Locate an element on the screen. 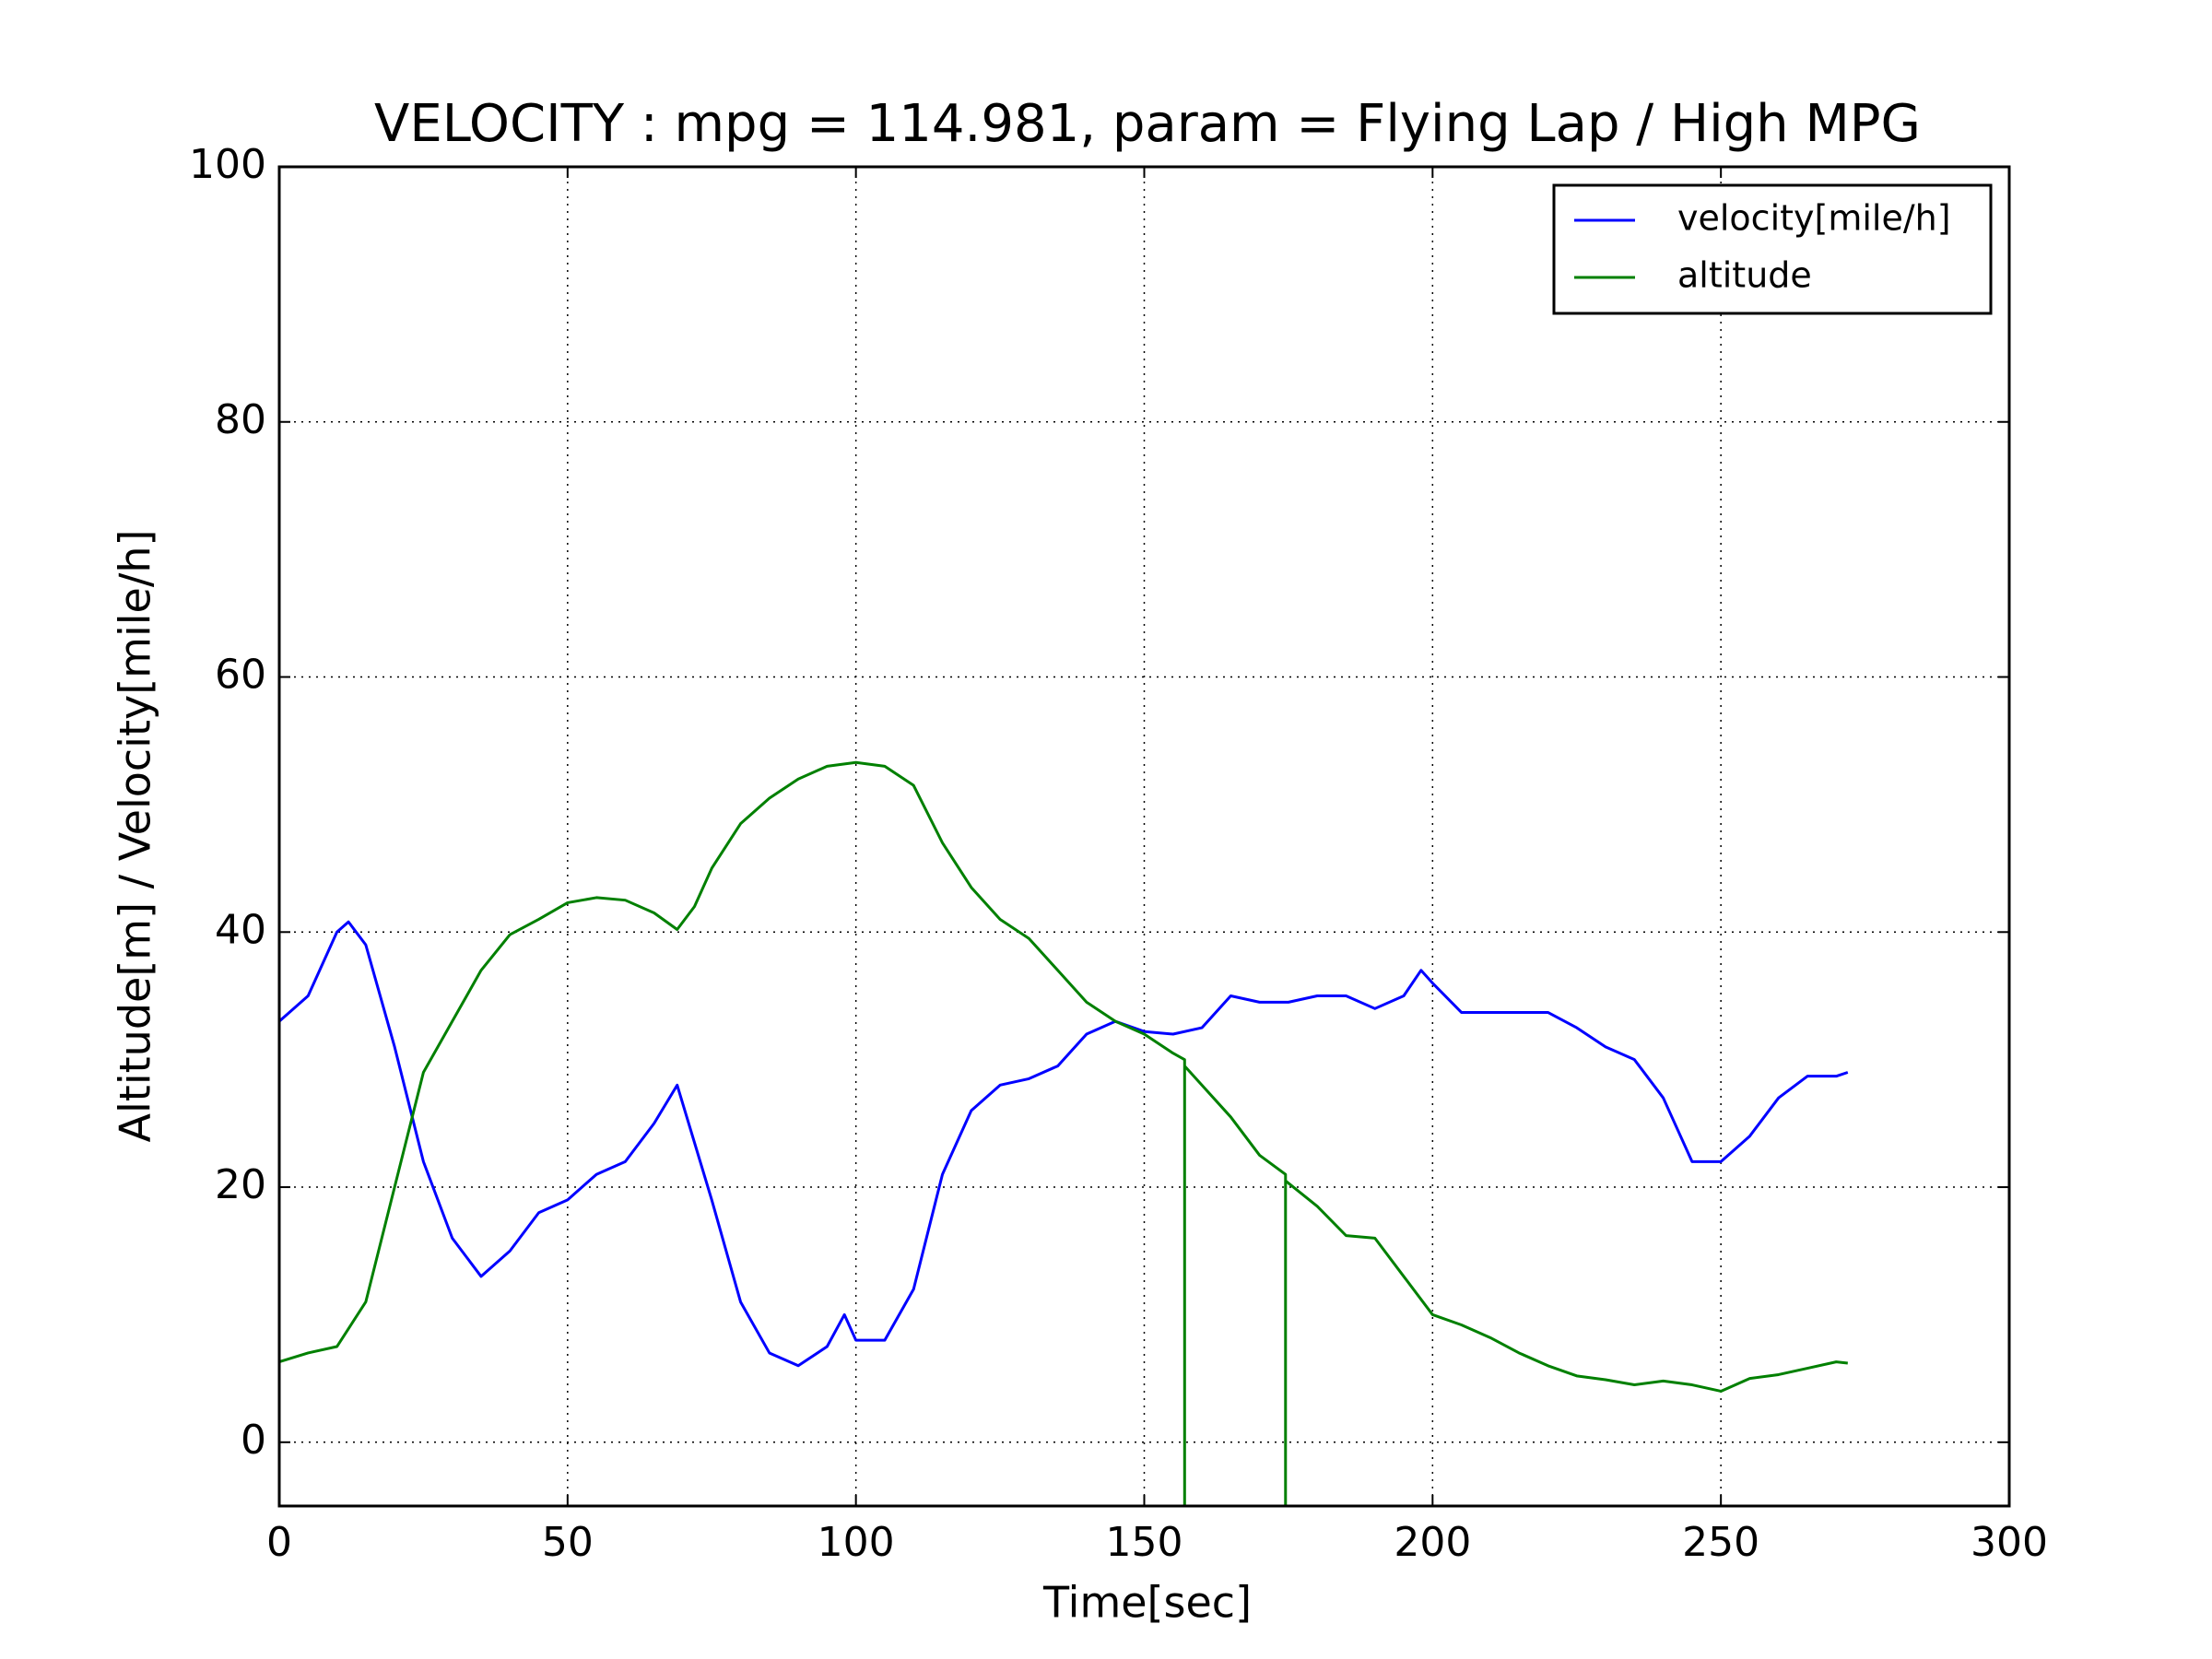 This screenshot has width=2212, height=1659. y-tick-label: 80 is located at coordinates (240, 419).